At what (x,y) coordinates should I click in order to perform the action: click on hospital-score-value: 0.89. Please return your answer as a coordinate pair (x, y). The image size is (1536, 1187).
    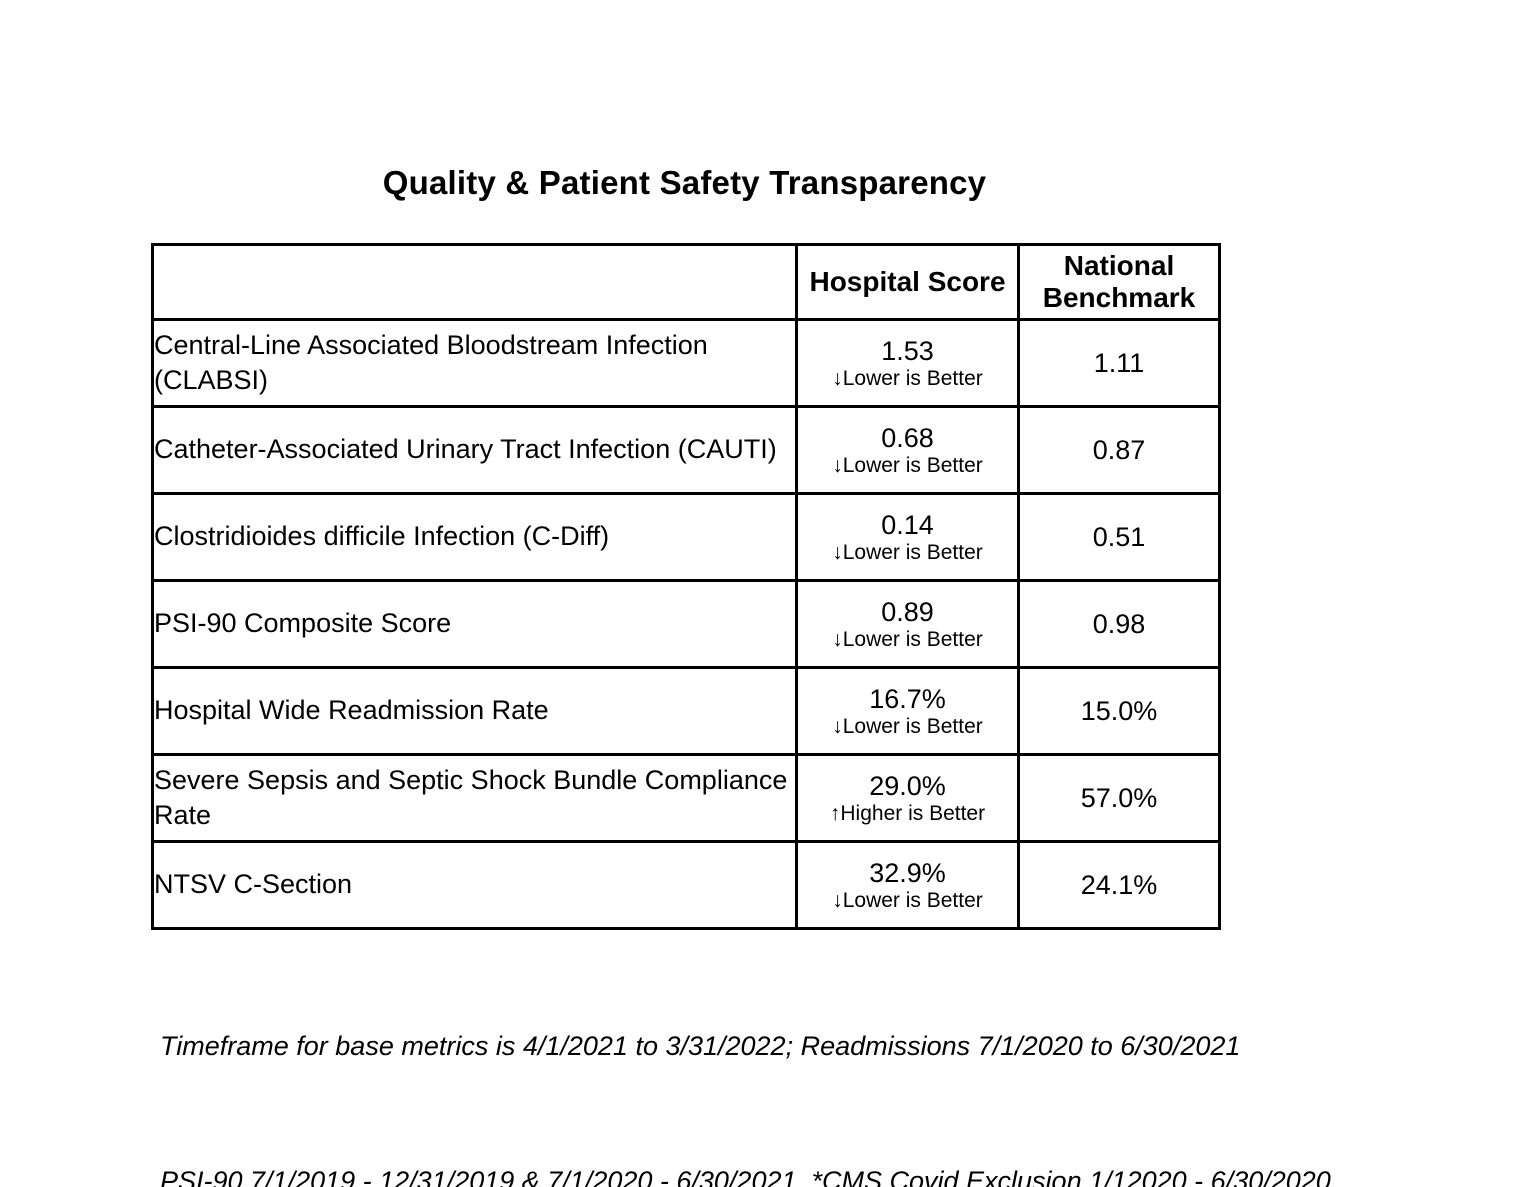
    Looking at the image, I should click on (907, 611).